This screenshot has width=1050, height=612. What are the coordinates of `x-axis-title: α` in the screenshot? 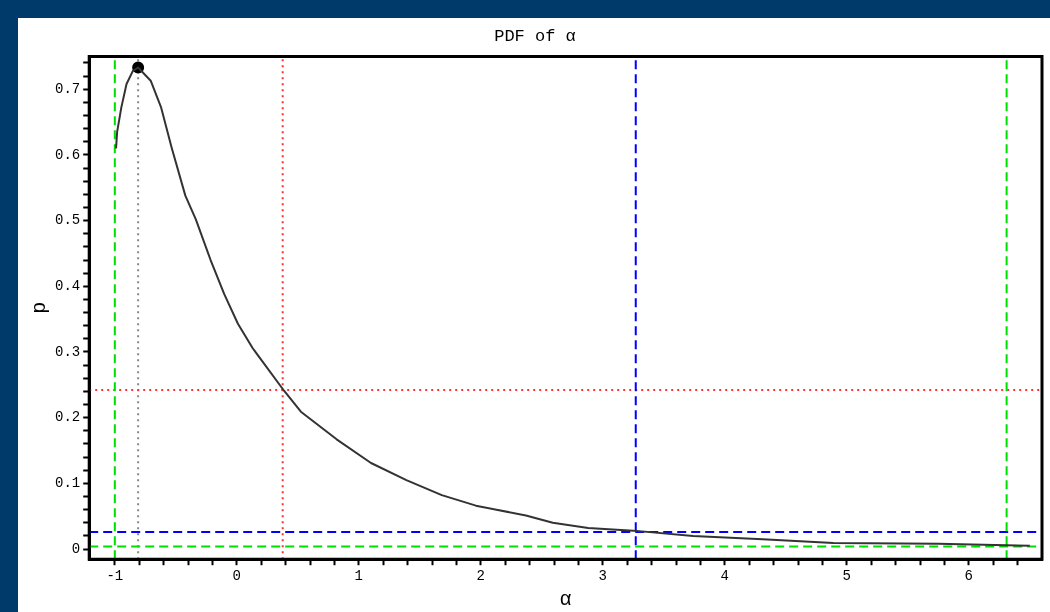 It's located at (565, 600).